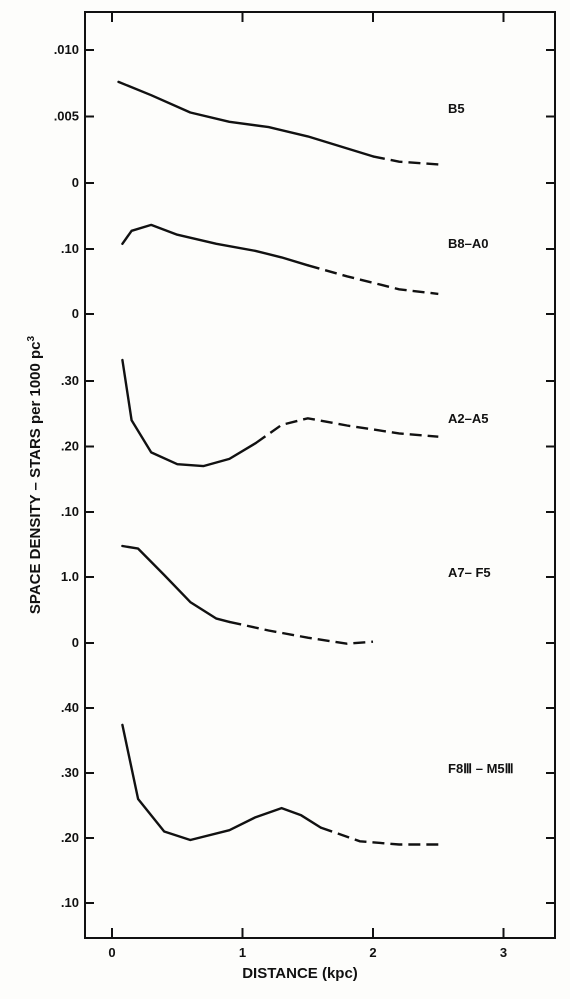 This screenshot has height=999, width=570. Describe the element at coordinates (242, 952) in the screenshot. I see `x-tick-label: 1` at that location.